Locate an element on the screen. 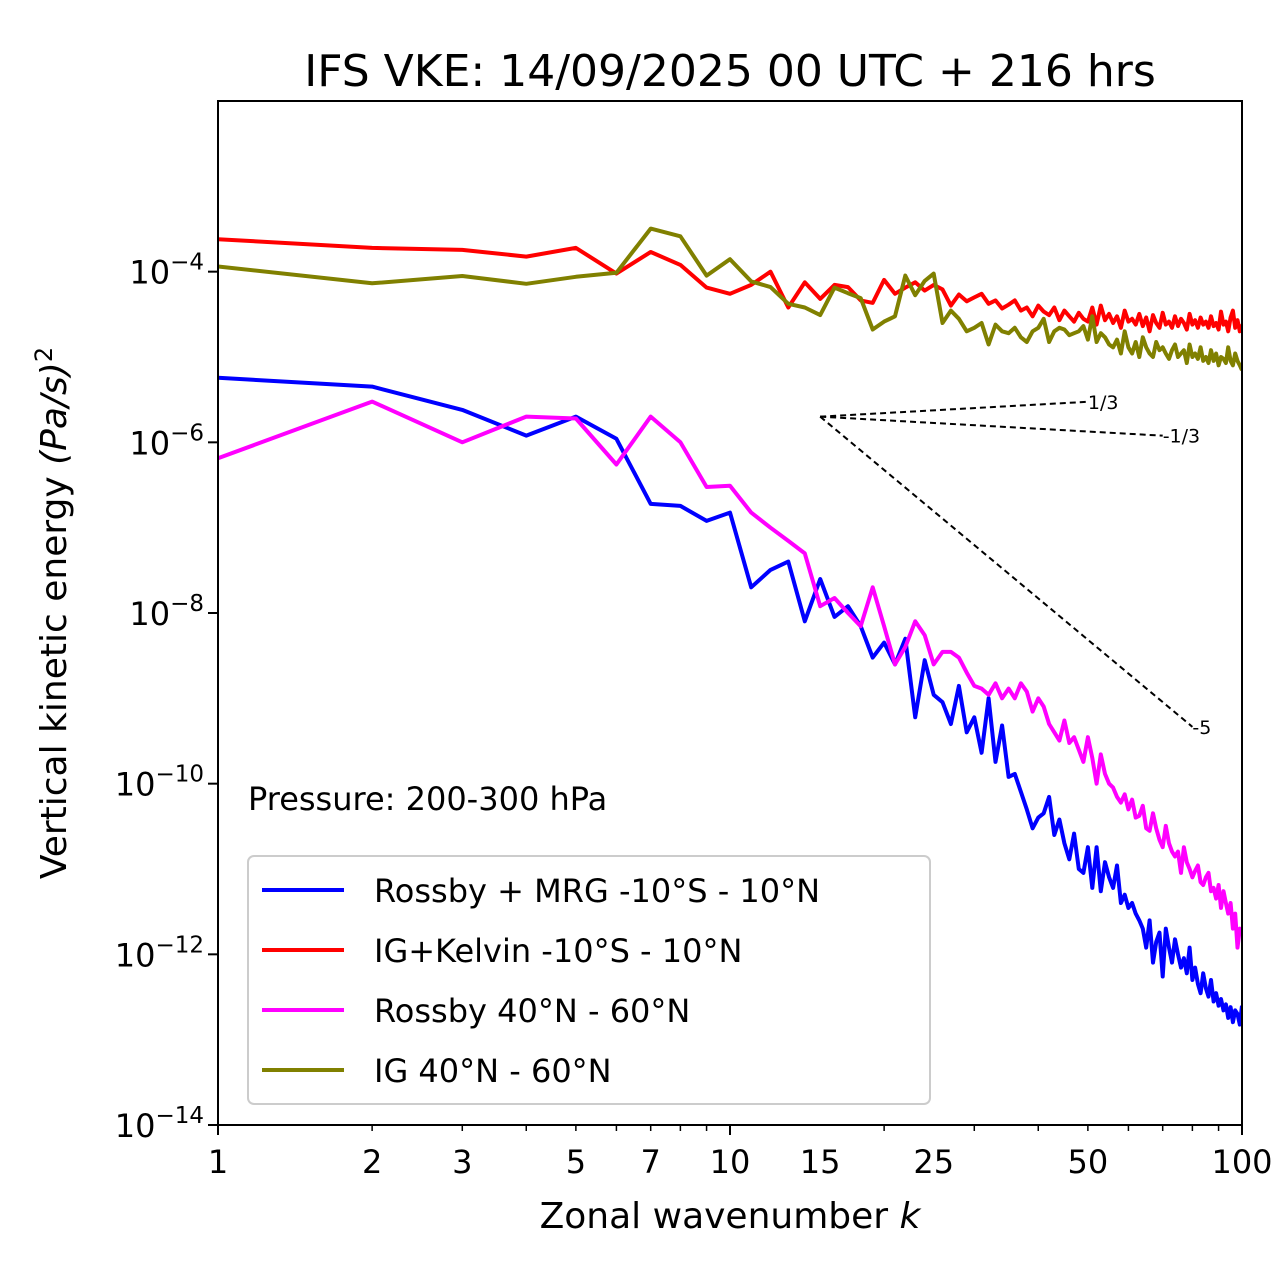 This screenshot has width=1280, height=1288. legend-label-2: Rossby 40°N - 60°N is located at coordinates (532, 1011).